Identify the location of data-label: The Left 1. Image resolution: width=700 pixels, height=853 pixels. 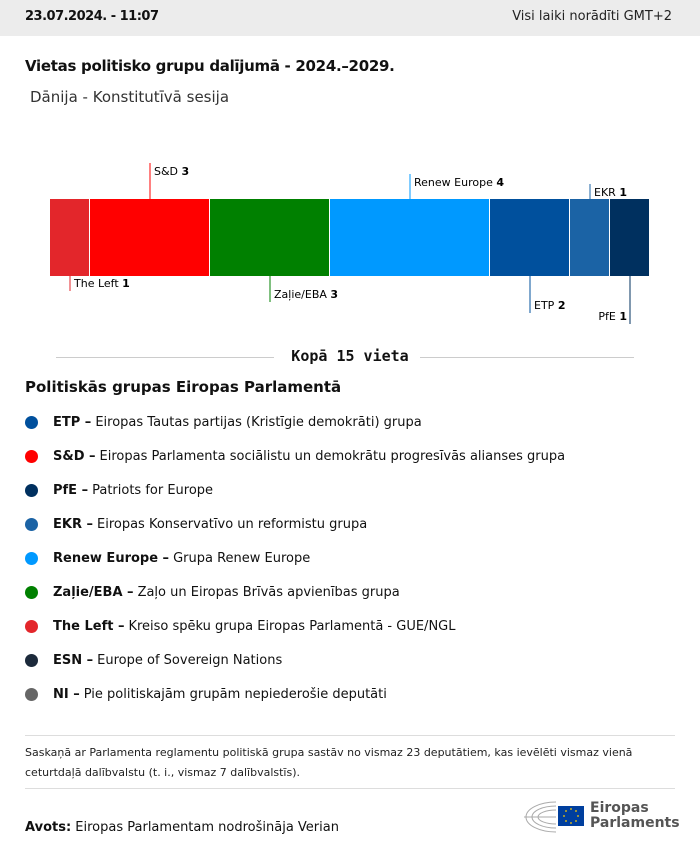
(101, 283).